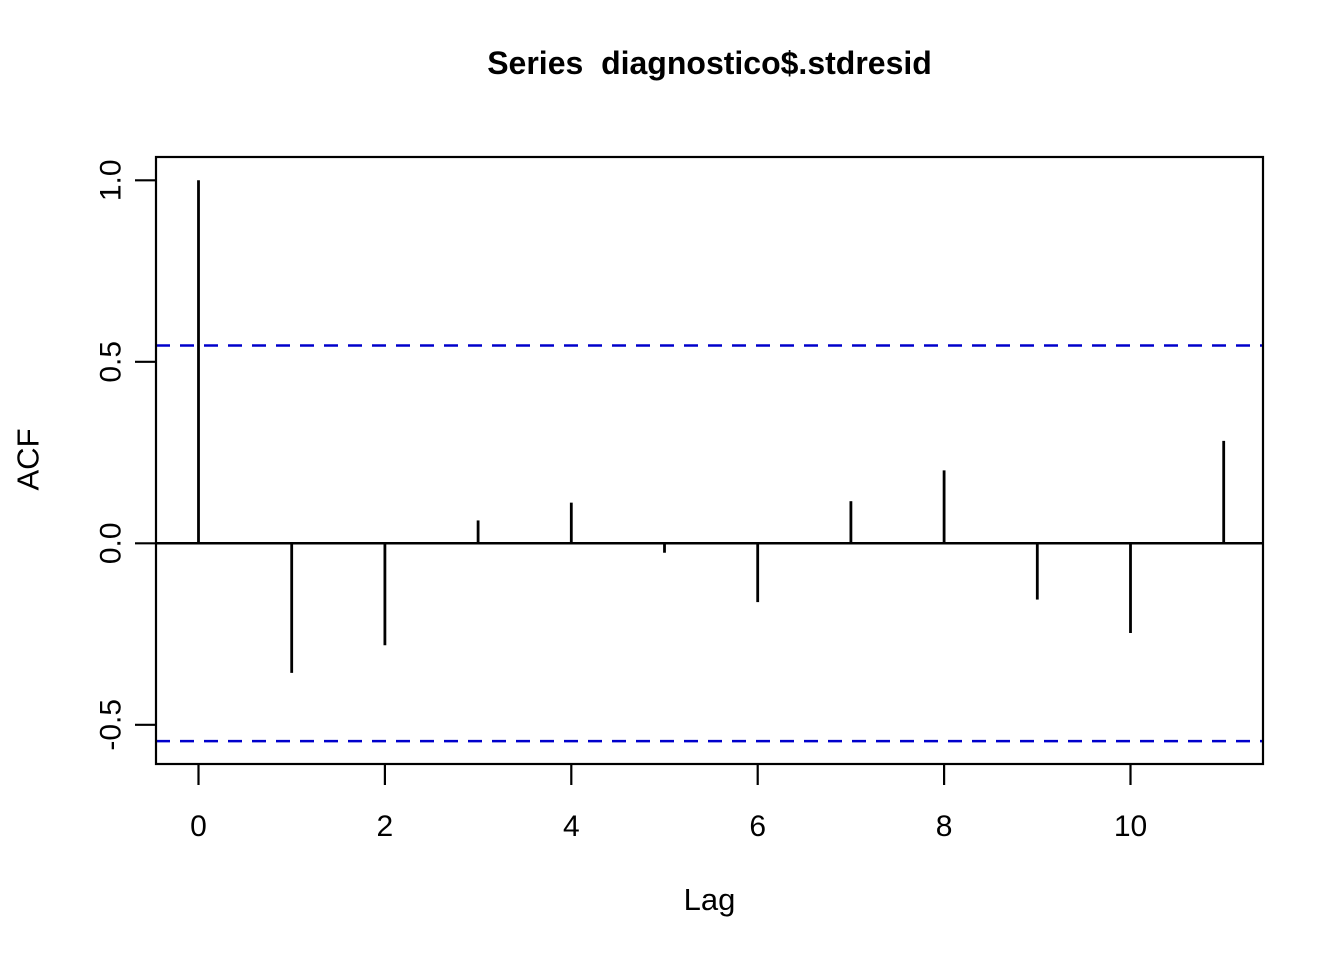 The width and height of the screenshot is (1344, 960). I want to click on y-tick-label-0.0: 0.0, so click(111, 543).